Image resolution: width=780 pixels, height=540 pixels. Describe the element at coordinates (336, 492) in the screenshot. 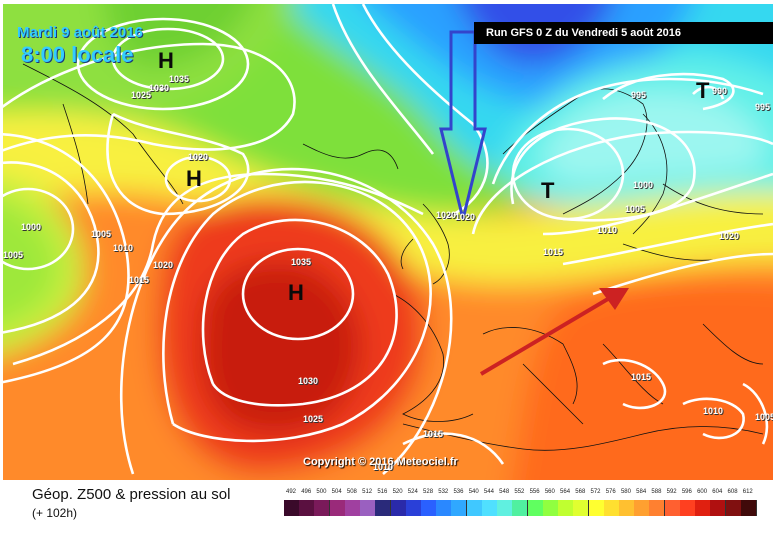

I see `scale-tick-label: 504` at that location.